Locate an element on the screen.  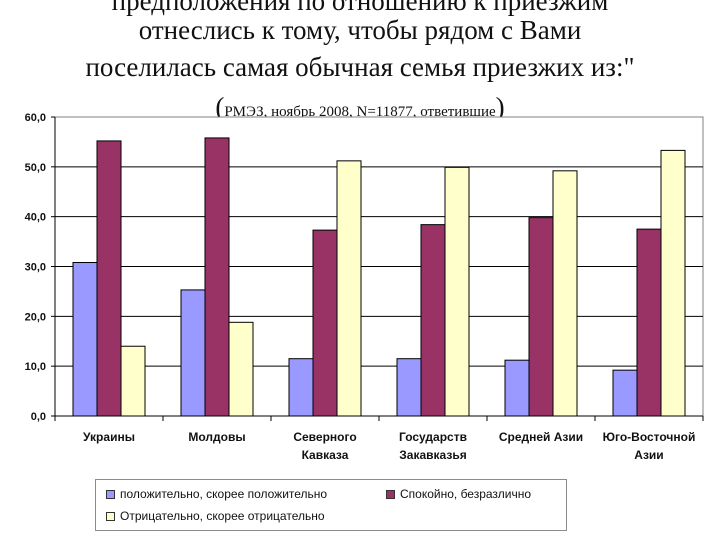
y-tick-label: 0,0 is located at coordinates (38, 417).